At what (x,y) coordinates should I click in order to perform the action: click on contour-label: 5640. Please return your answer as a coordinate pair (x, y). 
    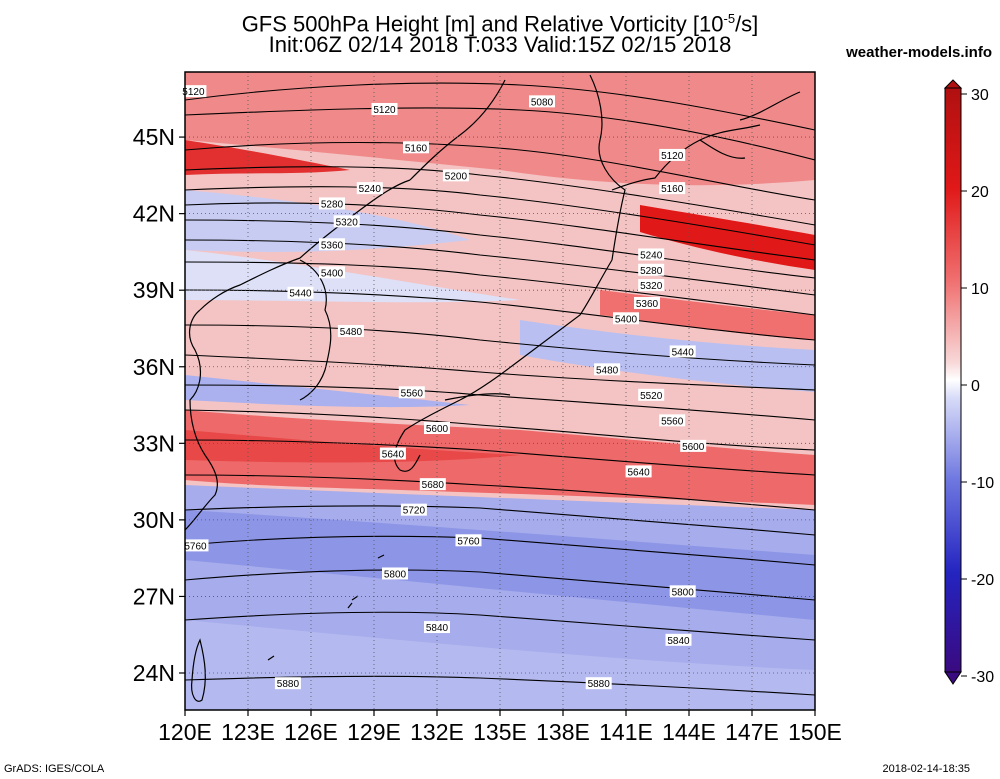
    Looking at the image, I should click on (638, 472).